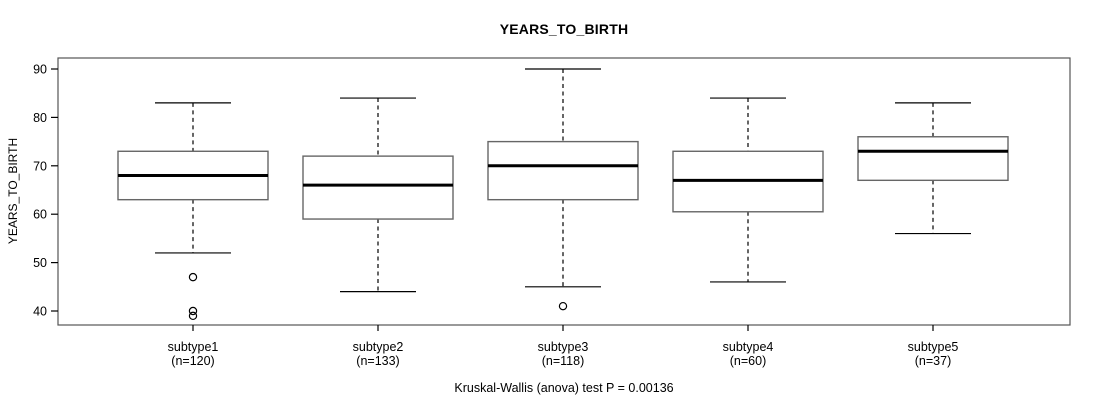 The height and width of the screenshot is (400, 1100). I want to click on y-tick-label: 70, so click(40, 166).